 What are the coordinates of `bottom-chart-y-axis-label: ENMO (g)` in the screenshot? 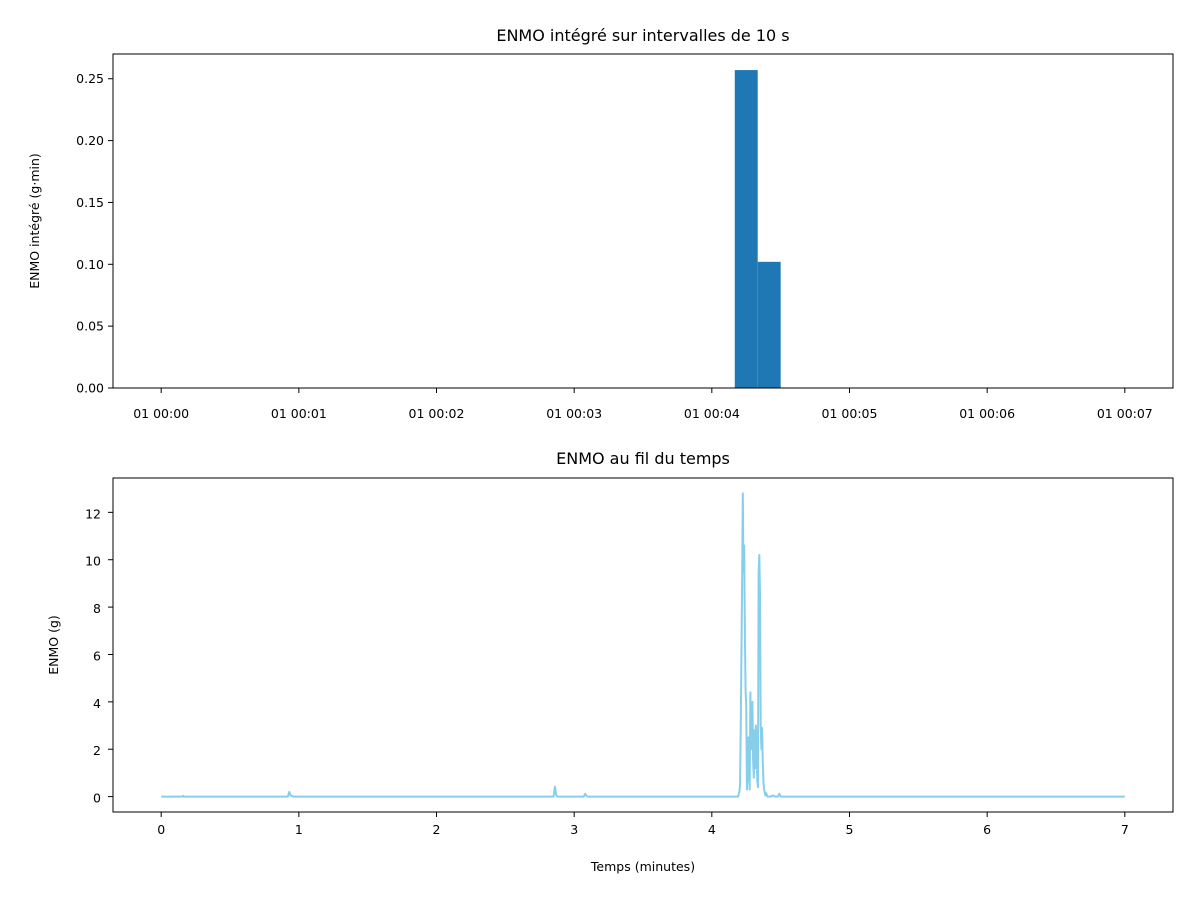 It's located at (53, 645).